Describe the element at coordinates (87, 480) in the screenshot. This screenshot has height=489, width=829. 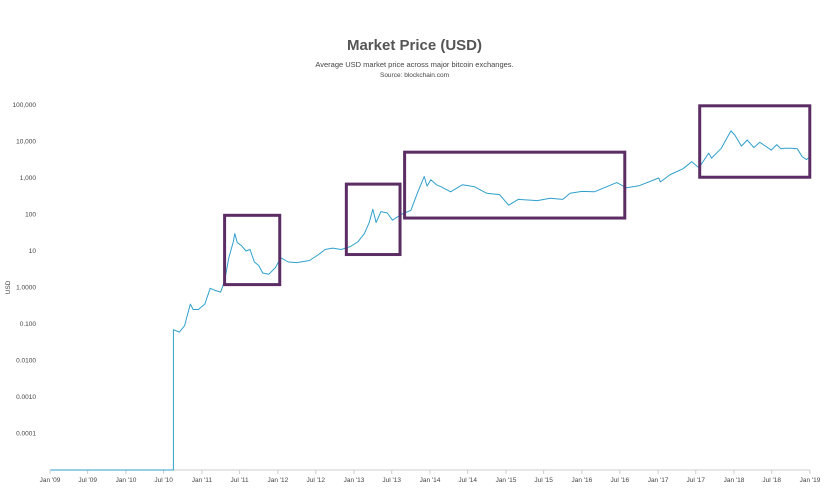
I see `x-tick-label: Jul '09` at that location.